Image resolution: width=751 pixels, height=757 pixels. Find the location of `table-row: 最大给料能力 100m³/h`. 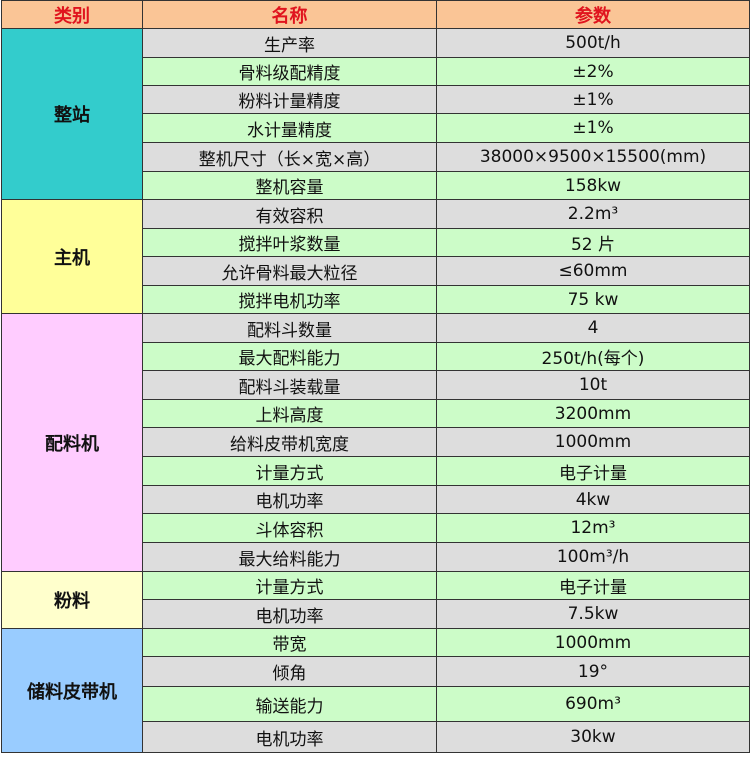

table-row: 最大给料能力 100m³/h is located at coordinates (376, 557).